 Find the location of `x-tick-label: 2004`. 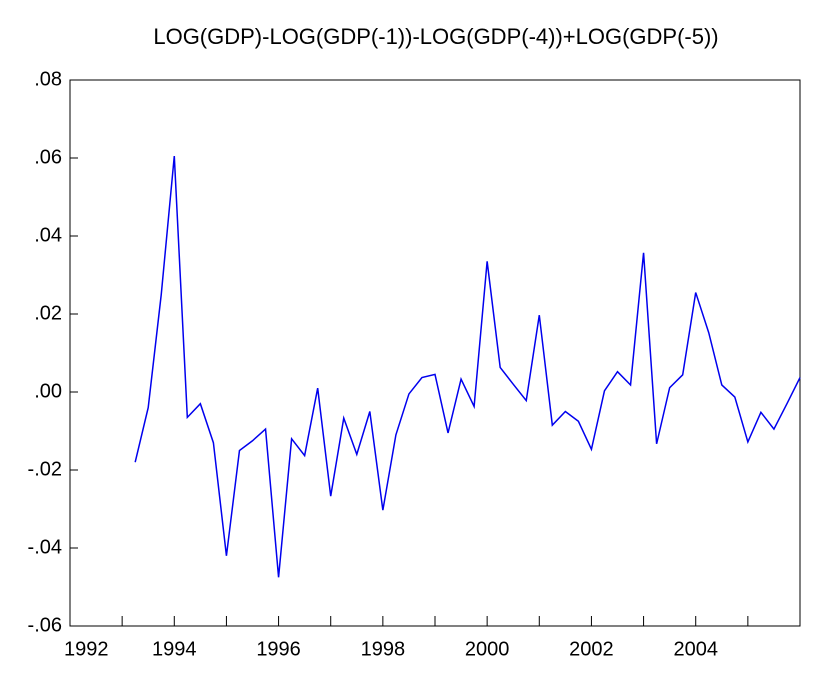

x-tick-label: 2004 is located at coordinates (695, 649).